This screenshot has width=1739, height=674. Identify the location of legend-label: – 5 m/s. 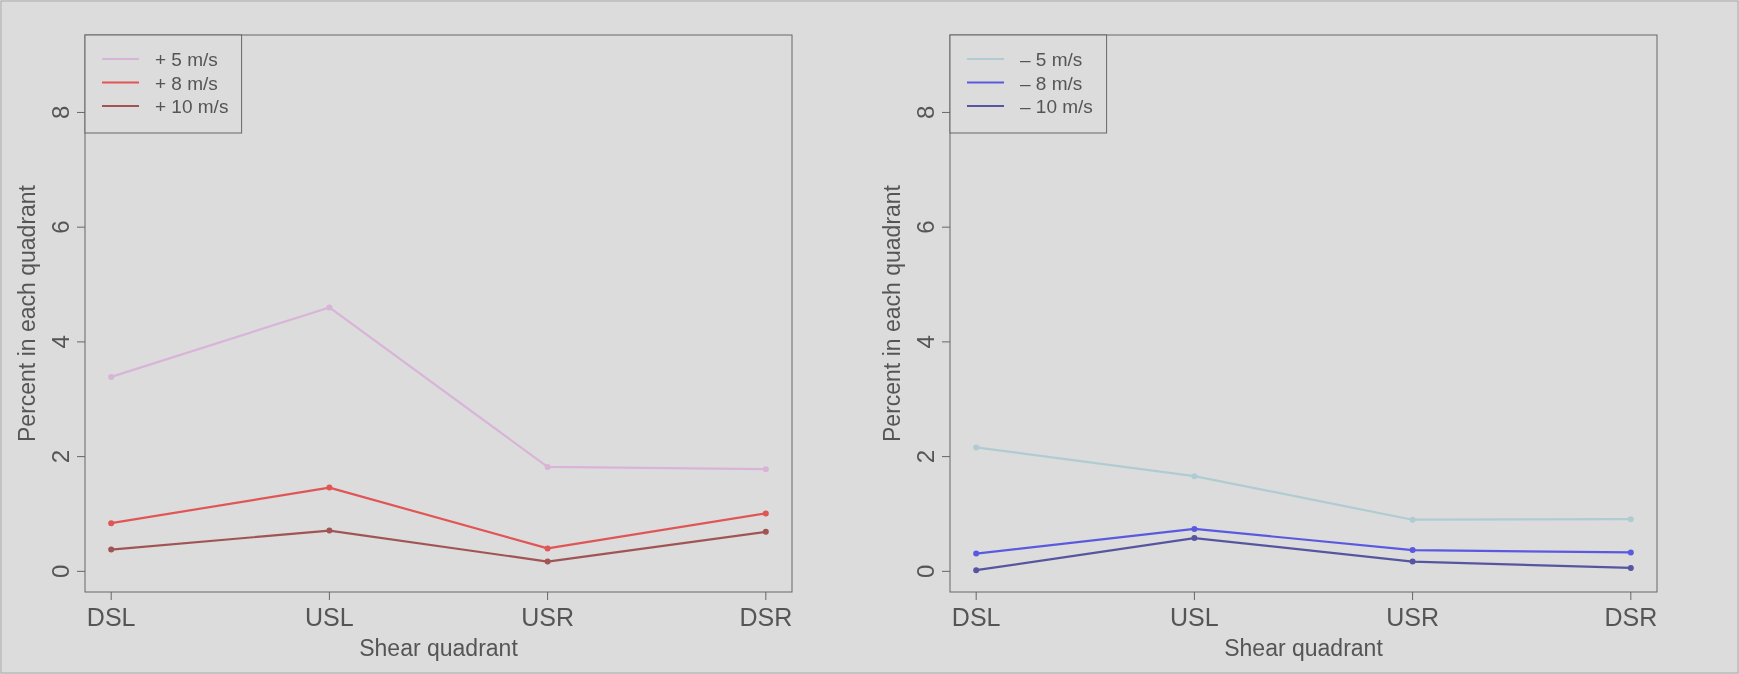
(1051, 59).